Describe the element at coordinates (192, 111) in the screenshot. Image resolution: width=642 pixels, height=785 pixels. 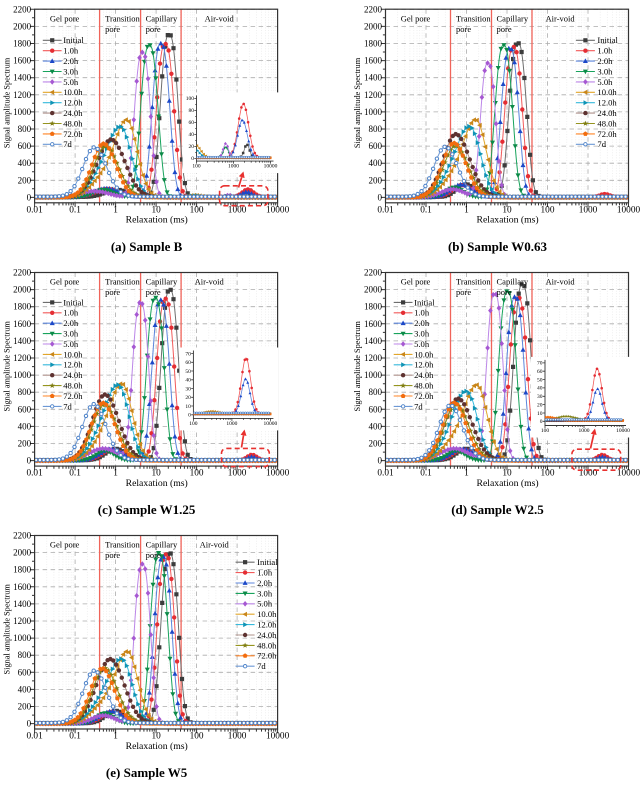
I see `svg-text: 80` at that location.